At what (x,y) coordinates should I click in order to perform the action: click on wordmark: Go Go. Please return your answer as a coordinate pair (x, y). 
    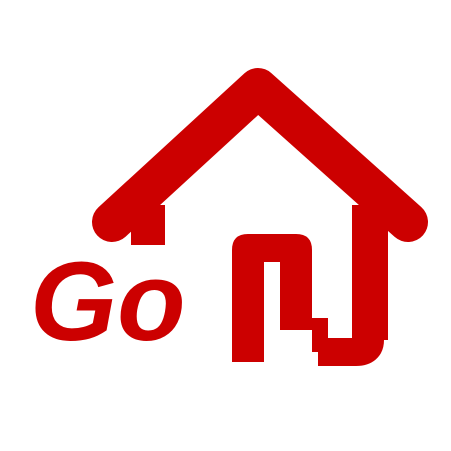
    Looking at the image, I should click on (108, 301).